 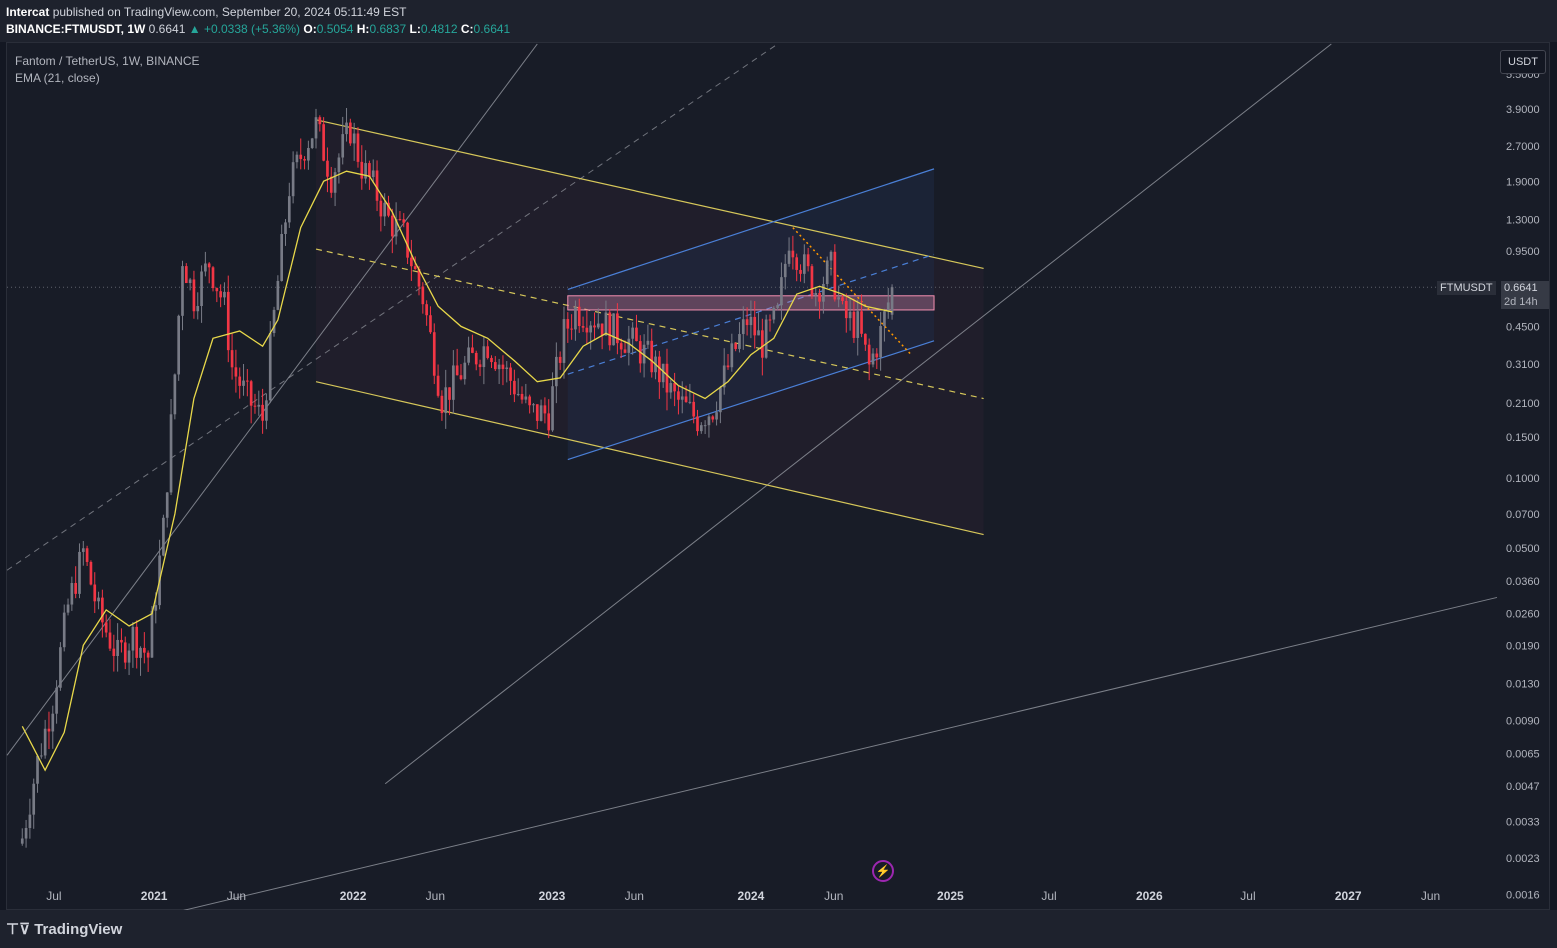 I want to click on change-up-icon: ▲, so click(x=194, y=29).